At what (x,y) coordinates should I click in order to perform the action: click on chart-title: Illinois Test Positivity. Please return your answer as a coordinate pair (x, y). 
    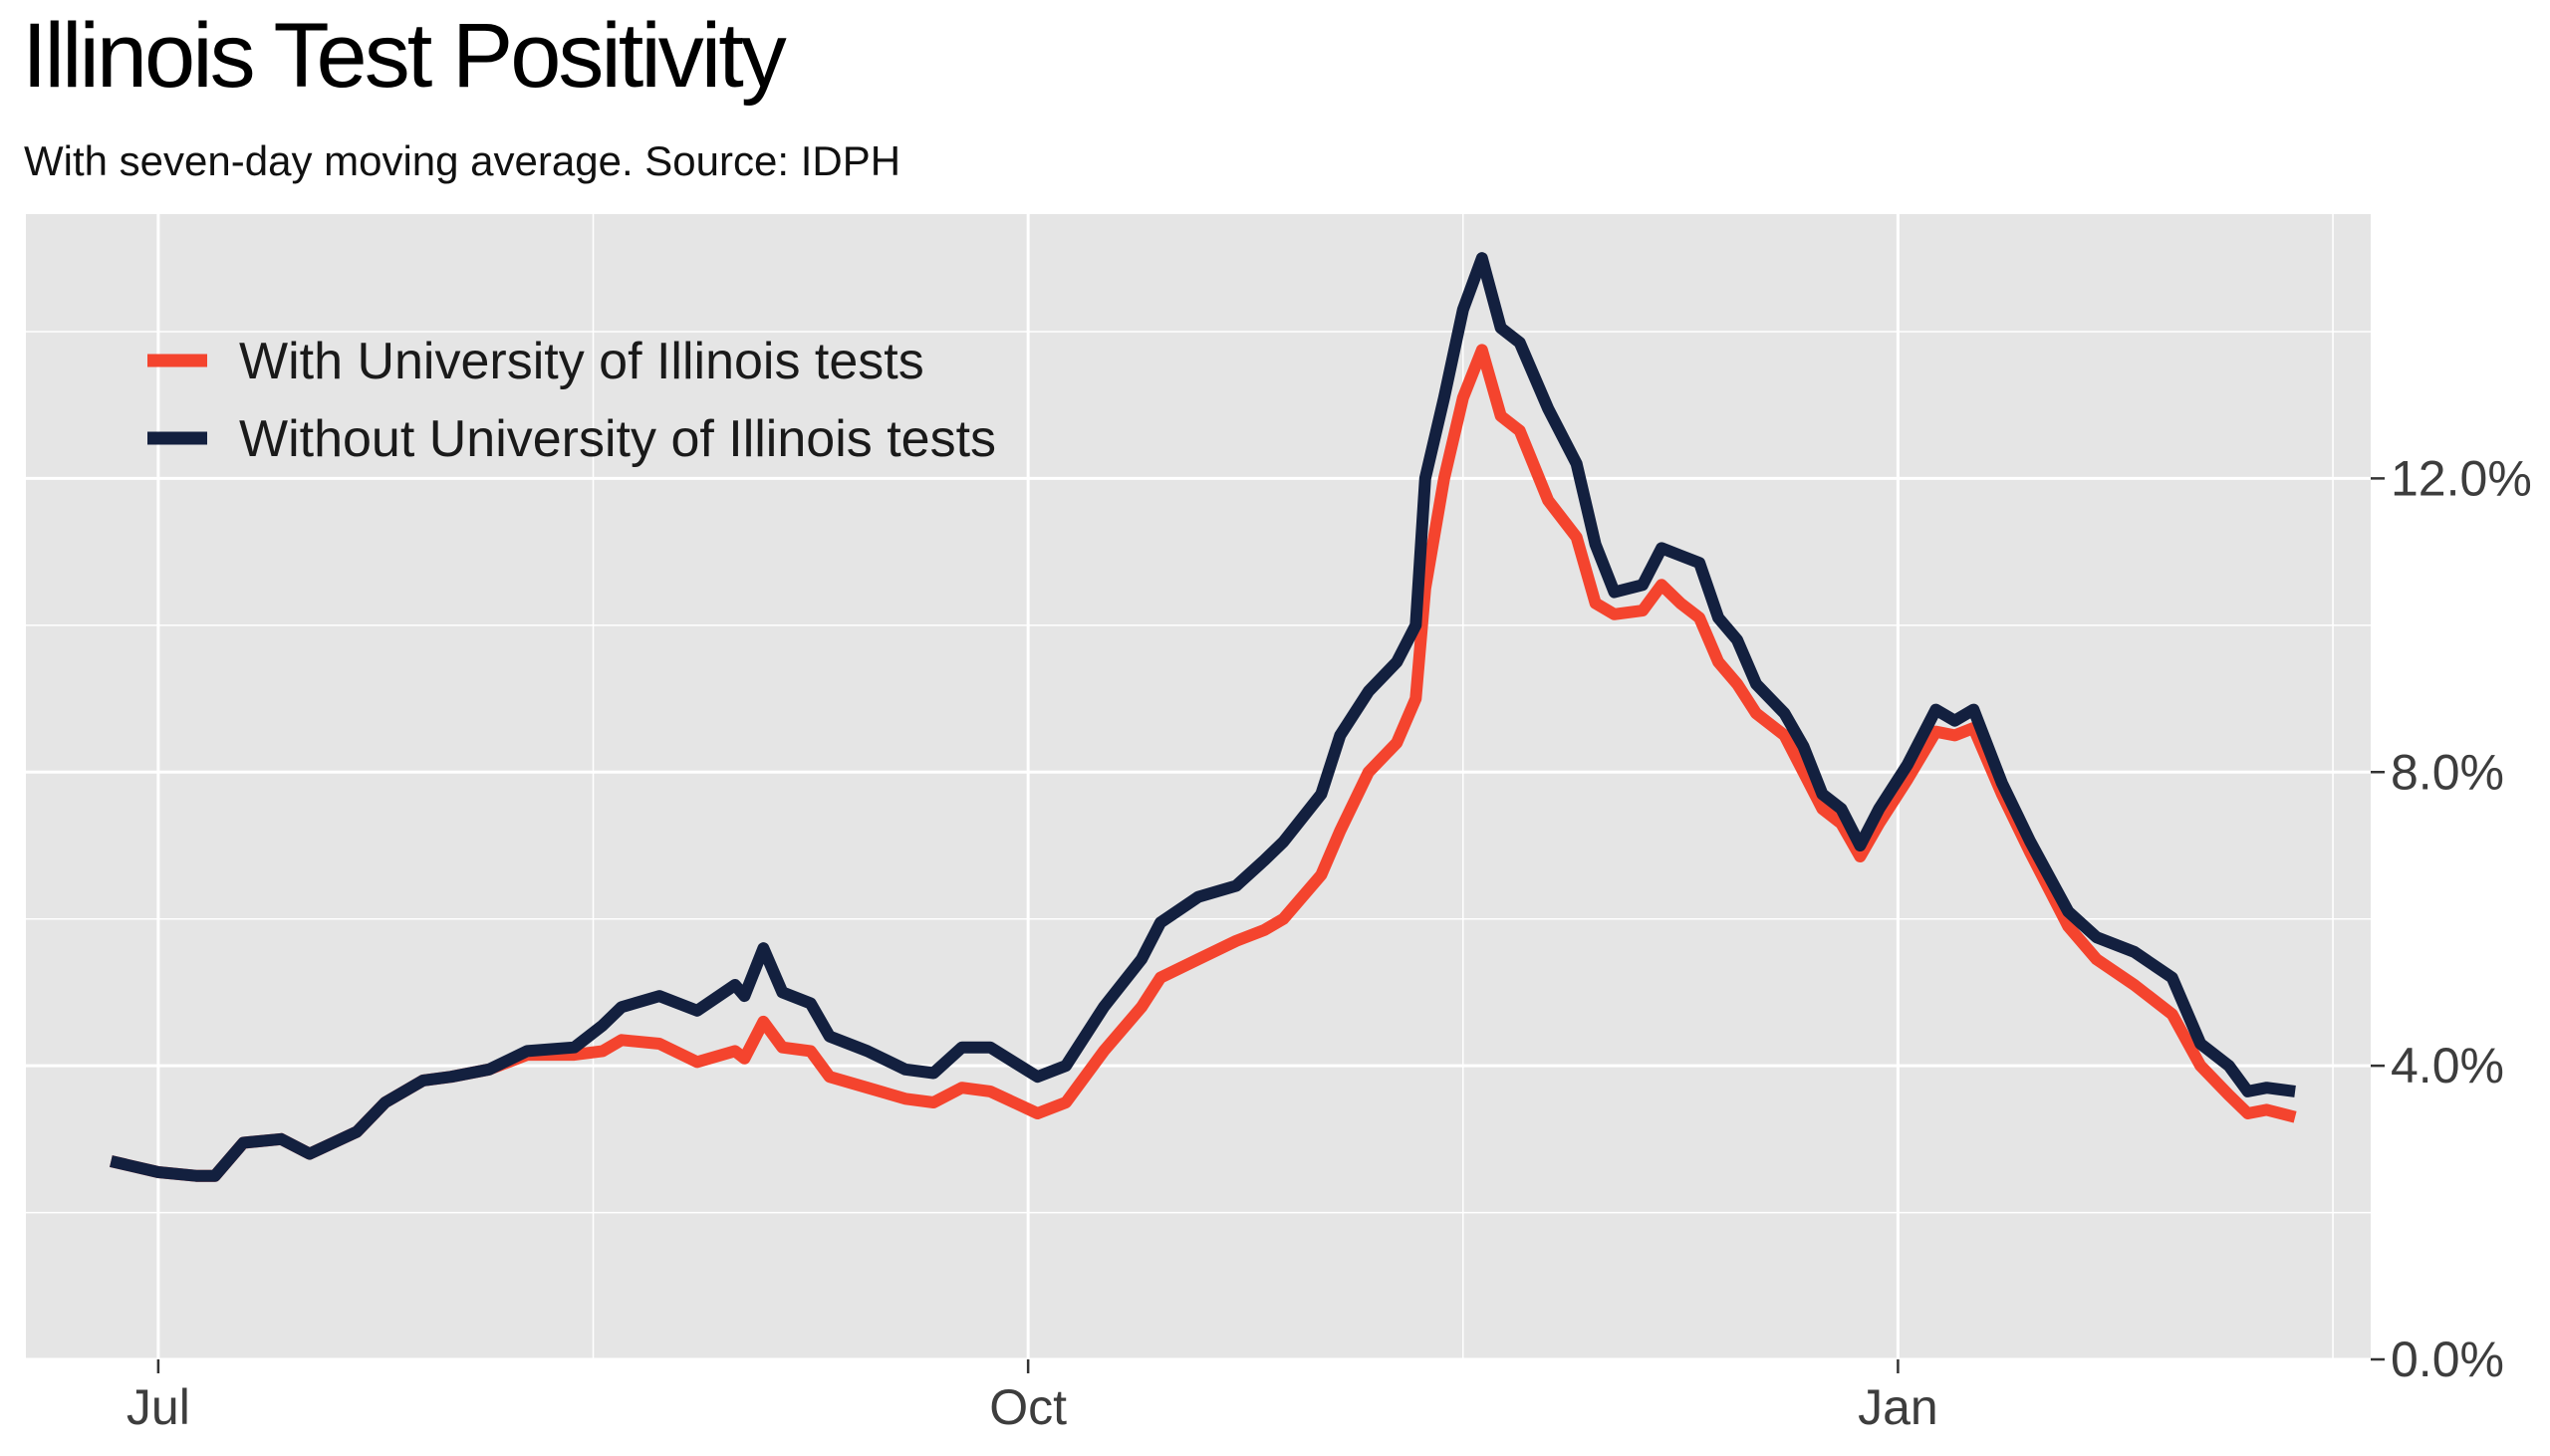
    Looking at the image, I should click on (404, 56).